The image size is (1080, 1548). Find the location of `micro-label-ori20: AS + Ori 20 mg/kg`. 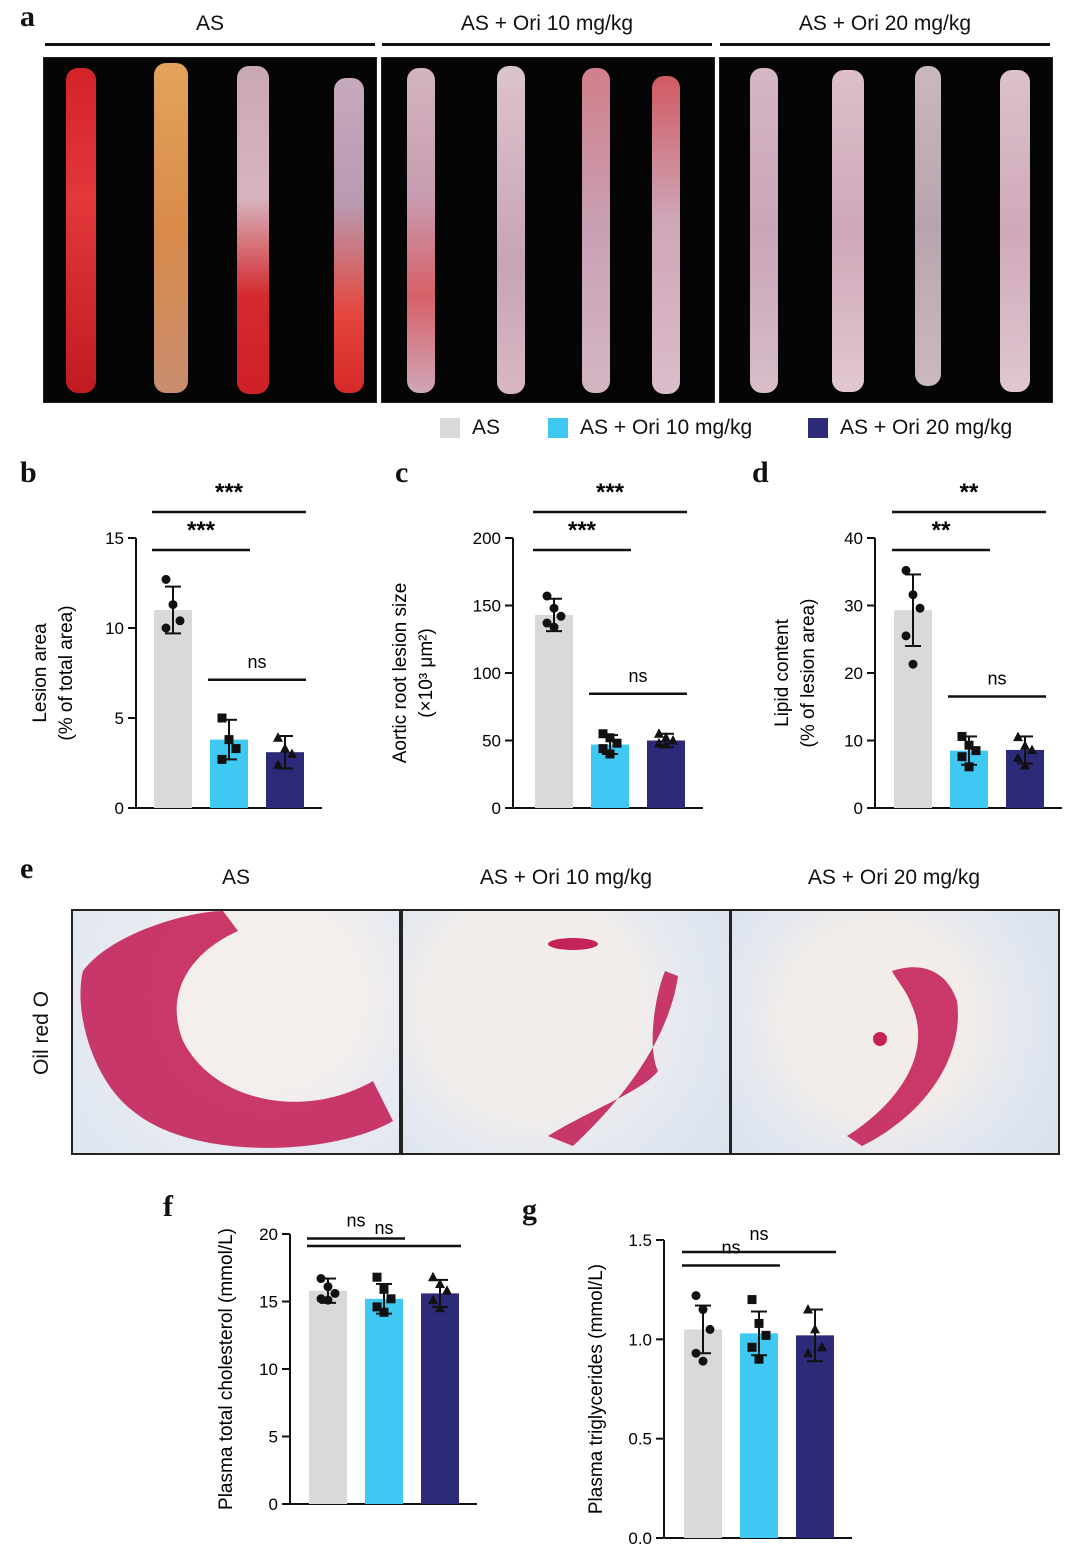

micro-label-ori20: AS + Ori 20 mg/kg is located at coordinates (894, 877).